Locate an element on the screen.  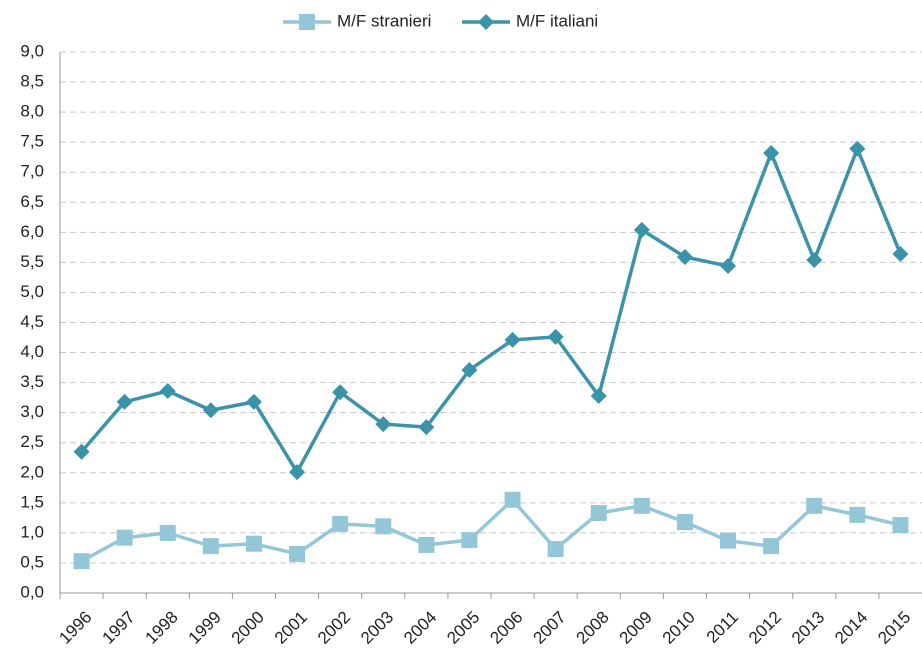
legend-label: M/F italiani is located at coordinates (557, 20).